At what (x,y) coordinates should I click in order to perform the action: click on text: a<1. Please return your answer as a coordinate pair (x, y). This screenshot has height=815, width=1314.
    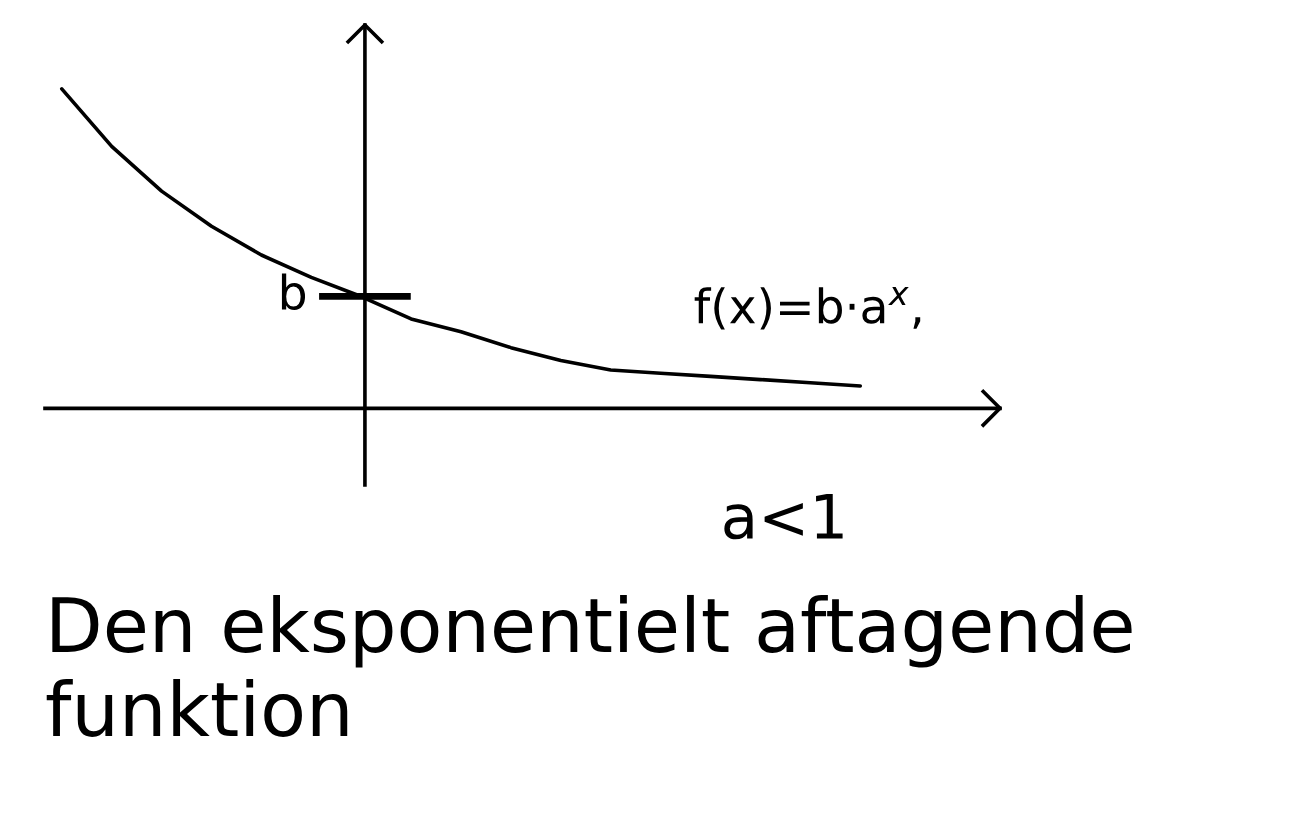
    Looking at the image, I should click on (783, 516).